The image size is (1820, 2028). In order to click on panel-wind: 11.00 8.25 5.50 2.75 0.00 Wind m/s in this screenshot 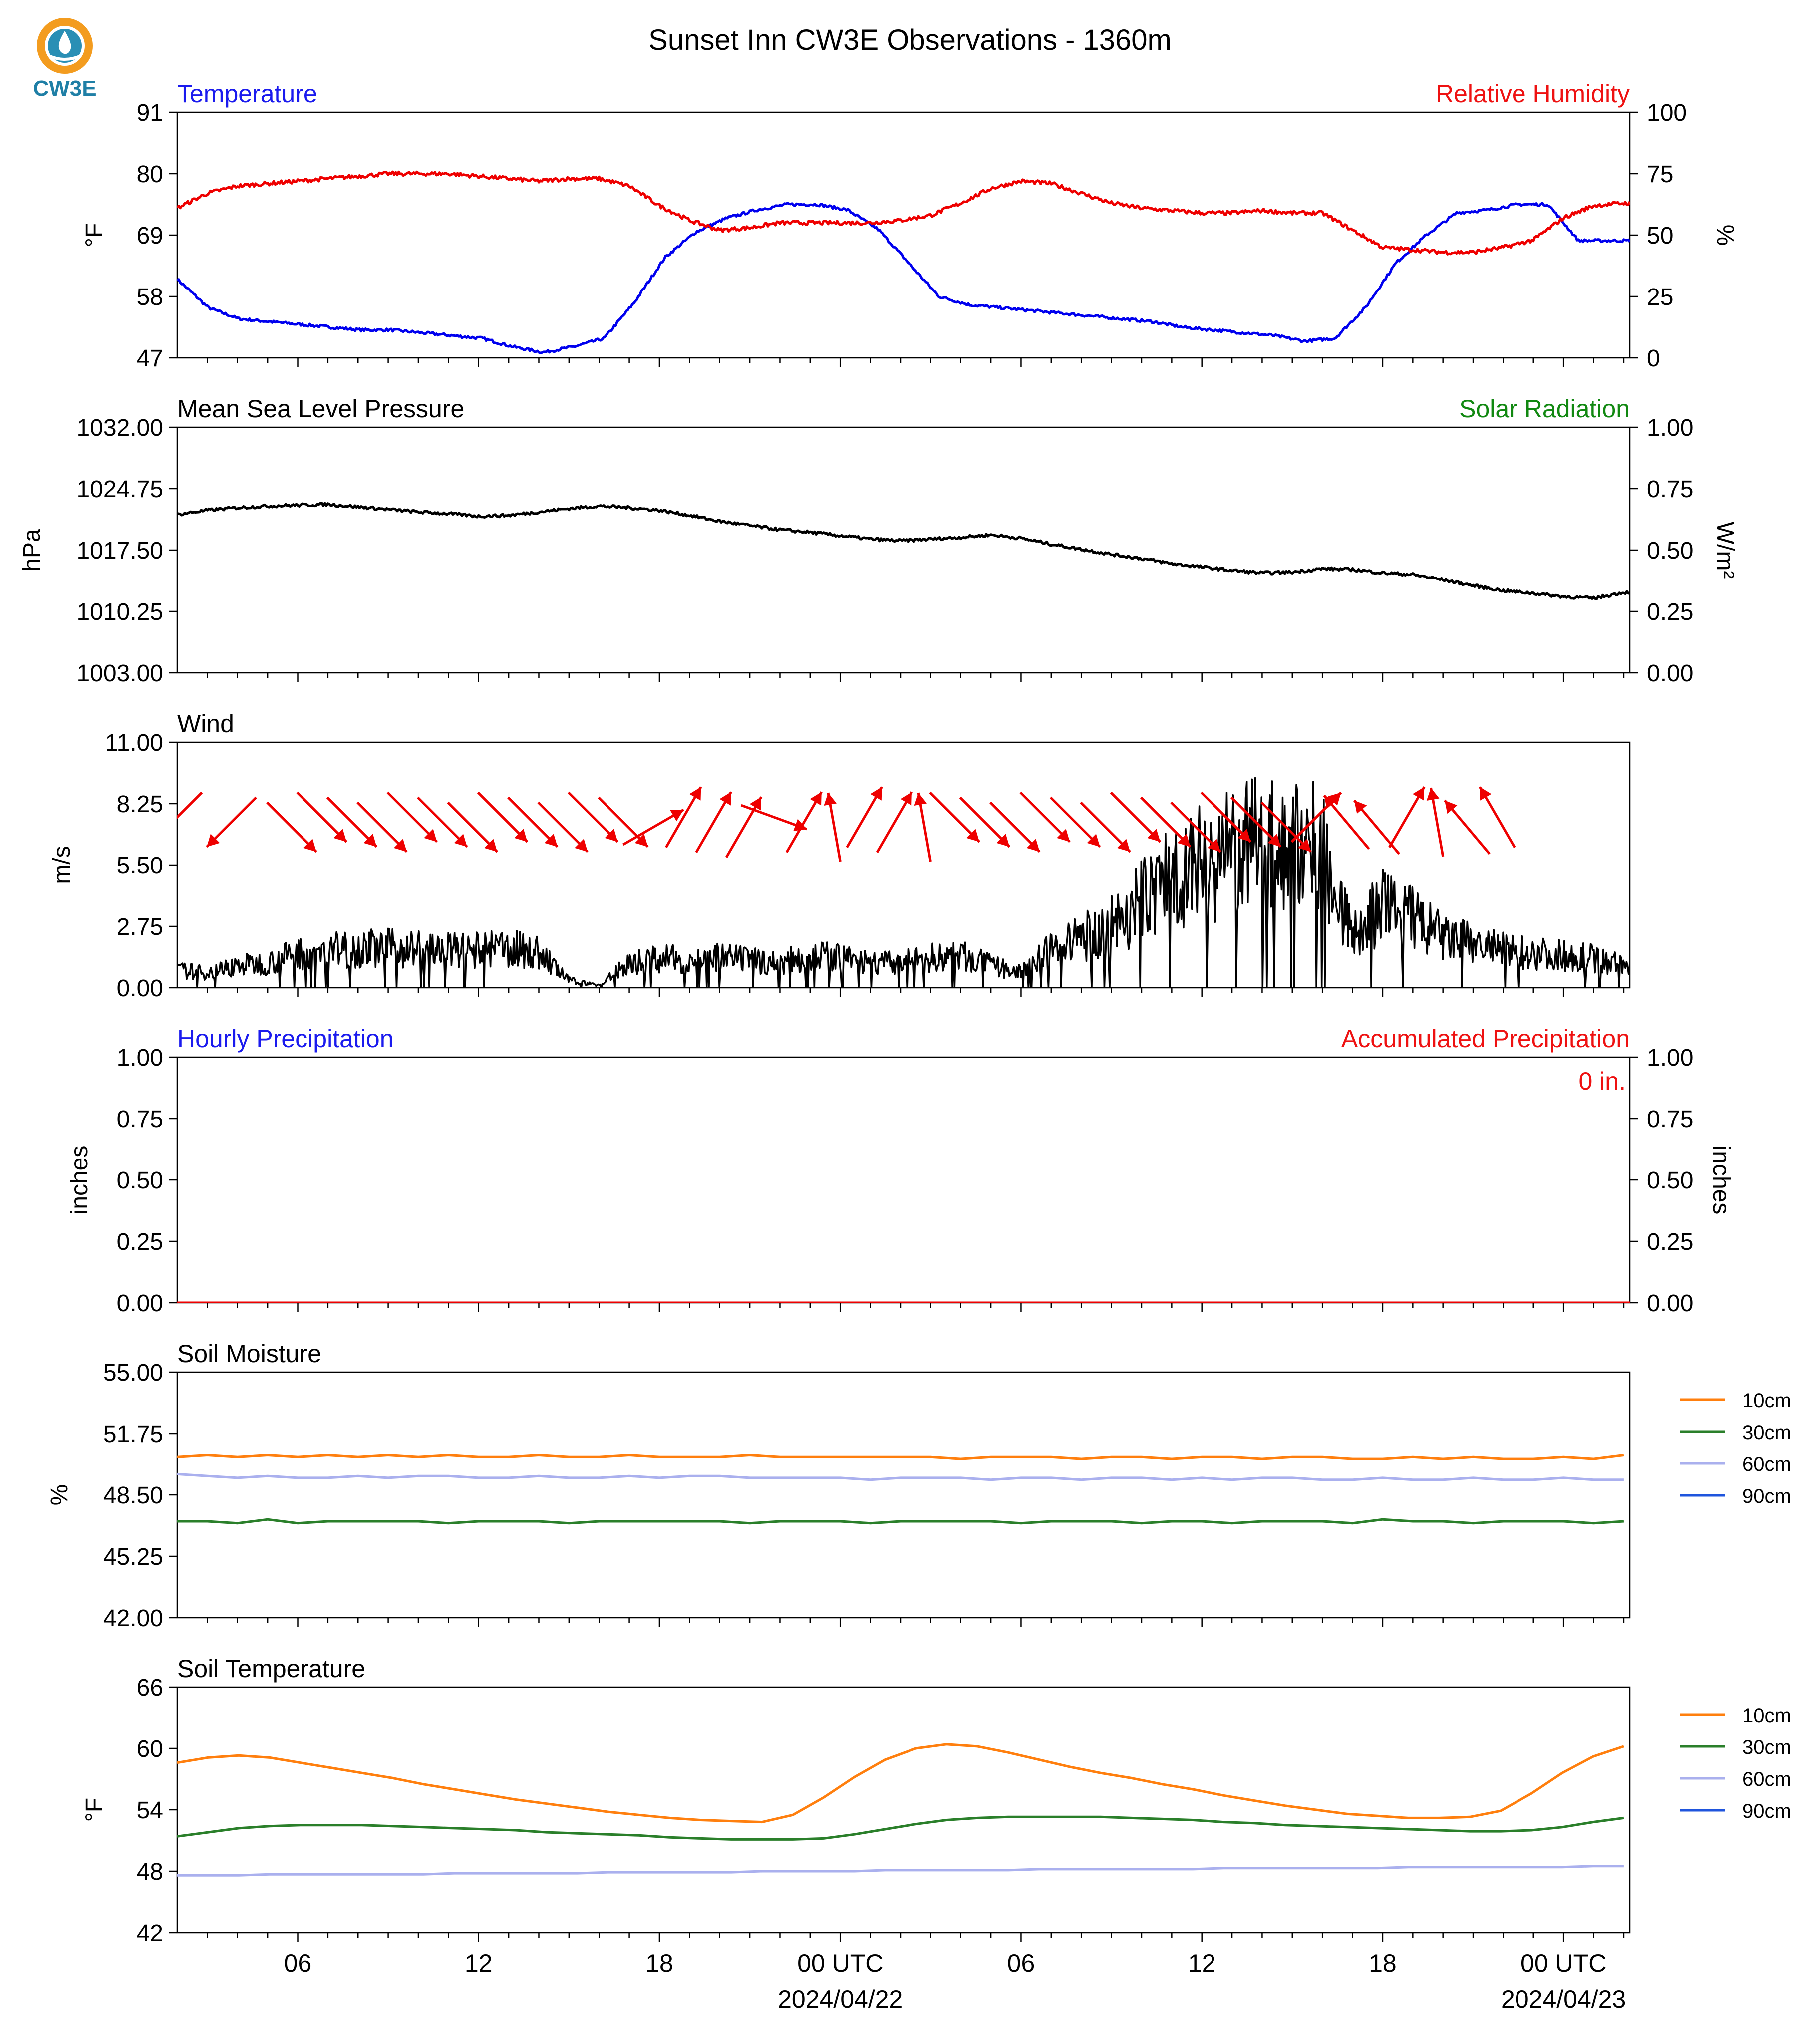, I will do `click(840, 856)`.